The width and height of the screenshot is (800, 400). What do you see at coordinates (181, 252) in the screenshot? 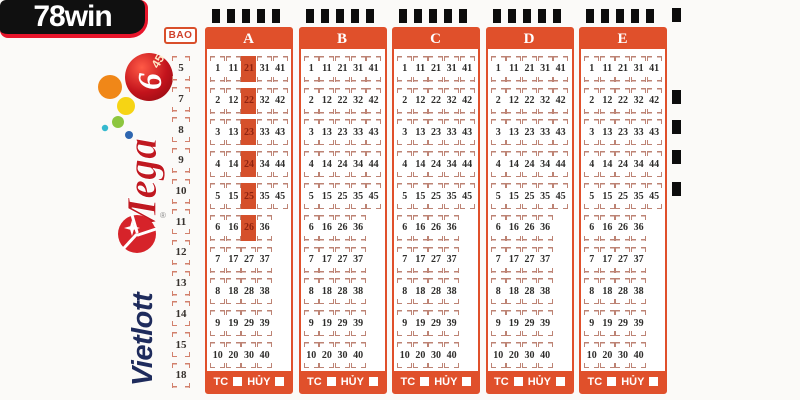
I see `bao-cell-12: 12` at bounding box center [181, 252].